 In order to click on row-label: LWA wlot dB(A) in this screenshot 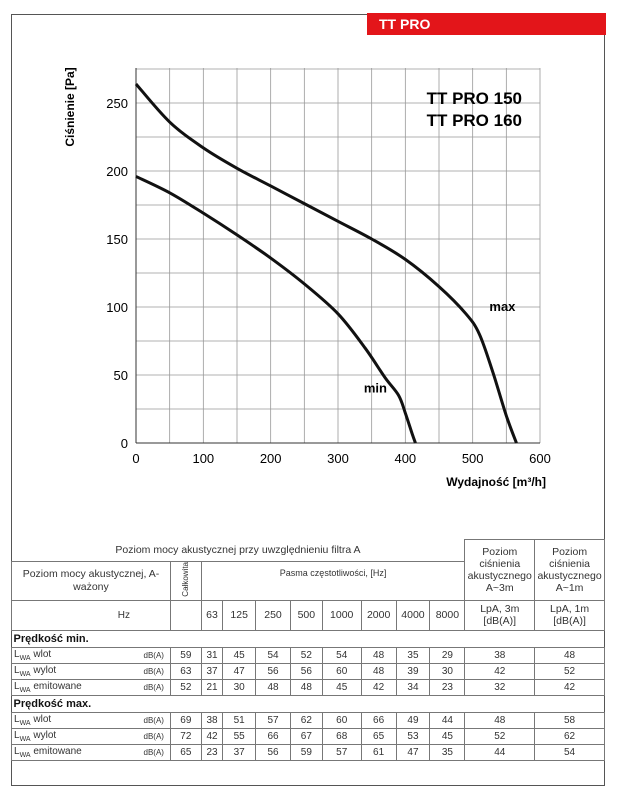, I will do `click(91, 720)`.